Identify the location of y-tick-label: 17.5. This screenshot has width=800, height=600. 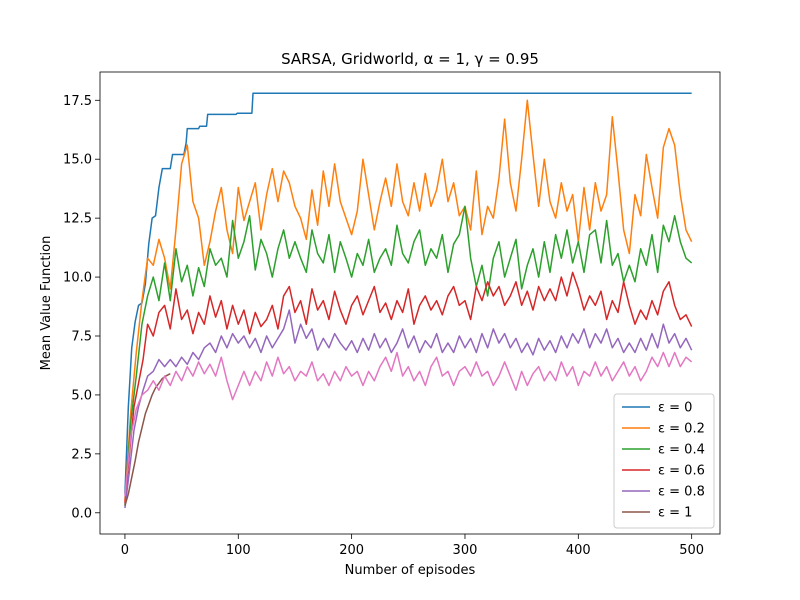
(77, 101).